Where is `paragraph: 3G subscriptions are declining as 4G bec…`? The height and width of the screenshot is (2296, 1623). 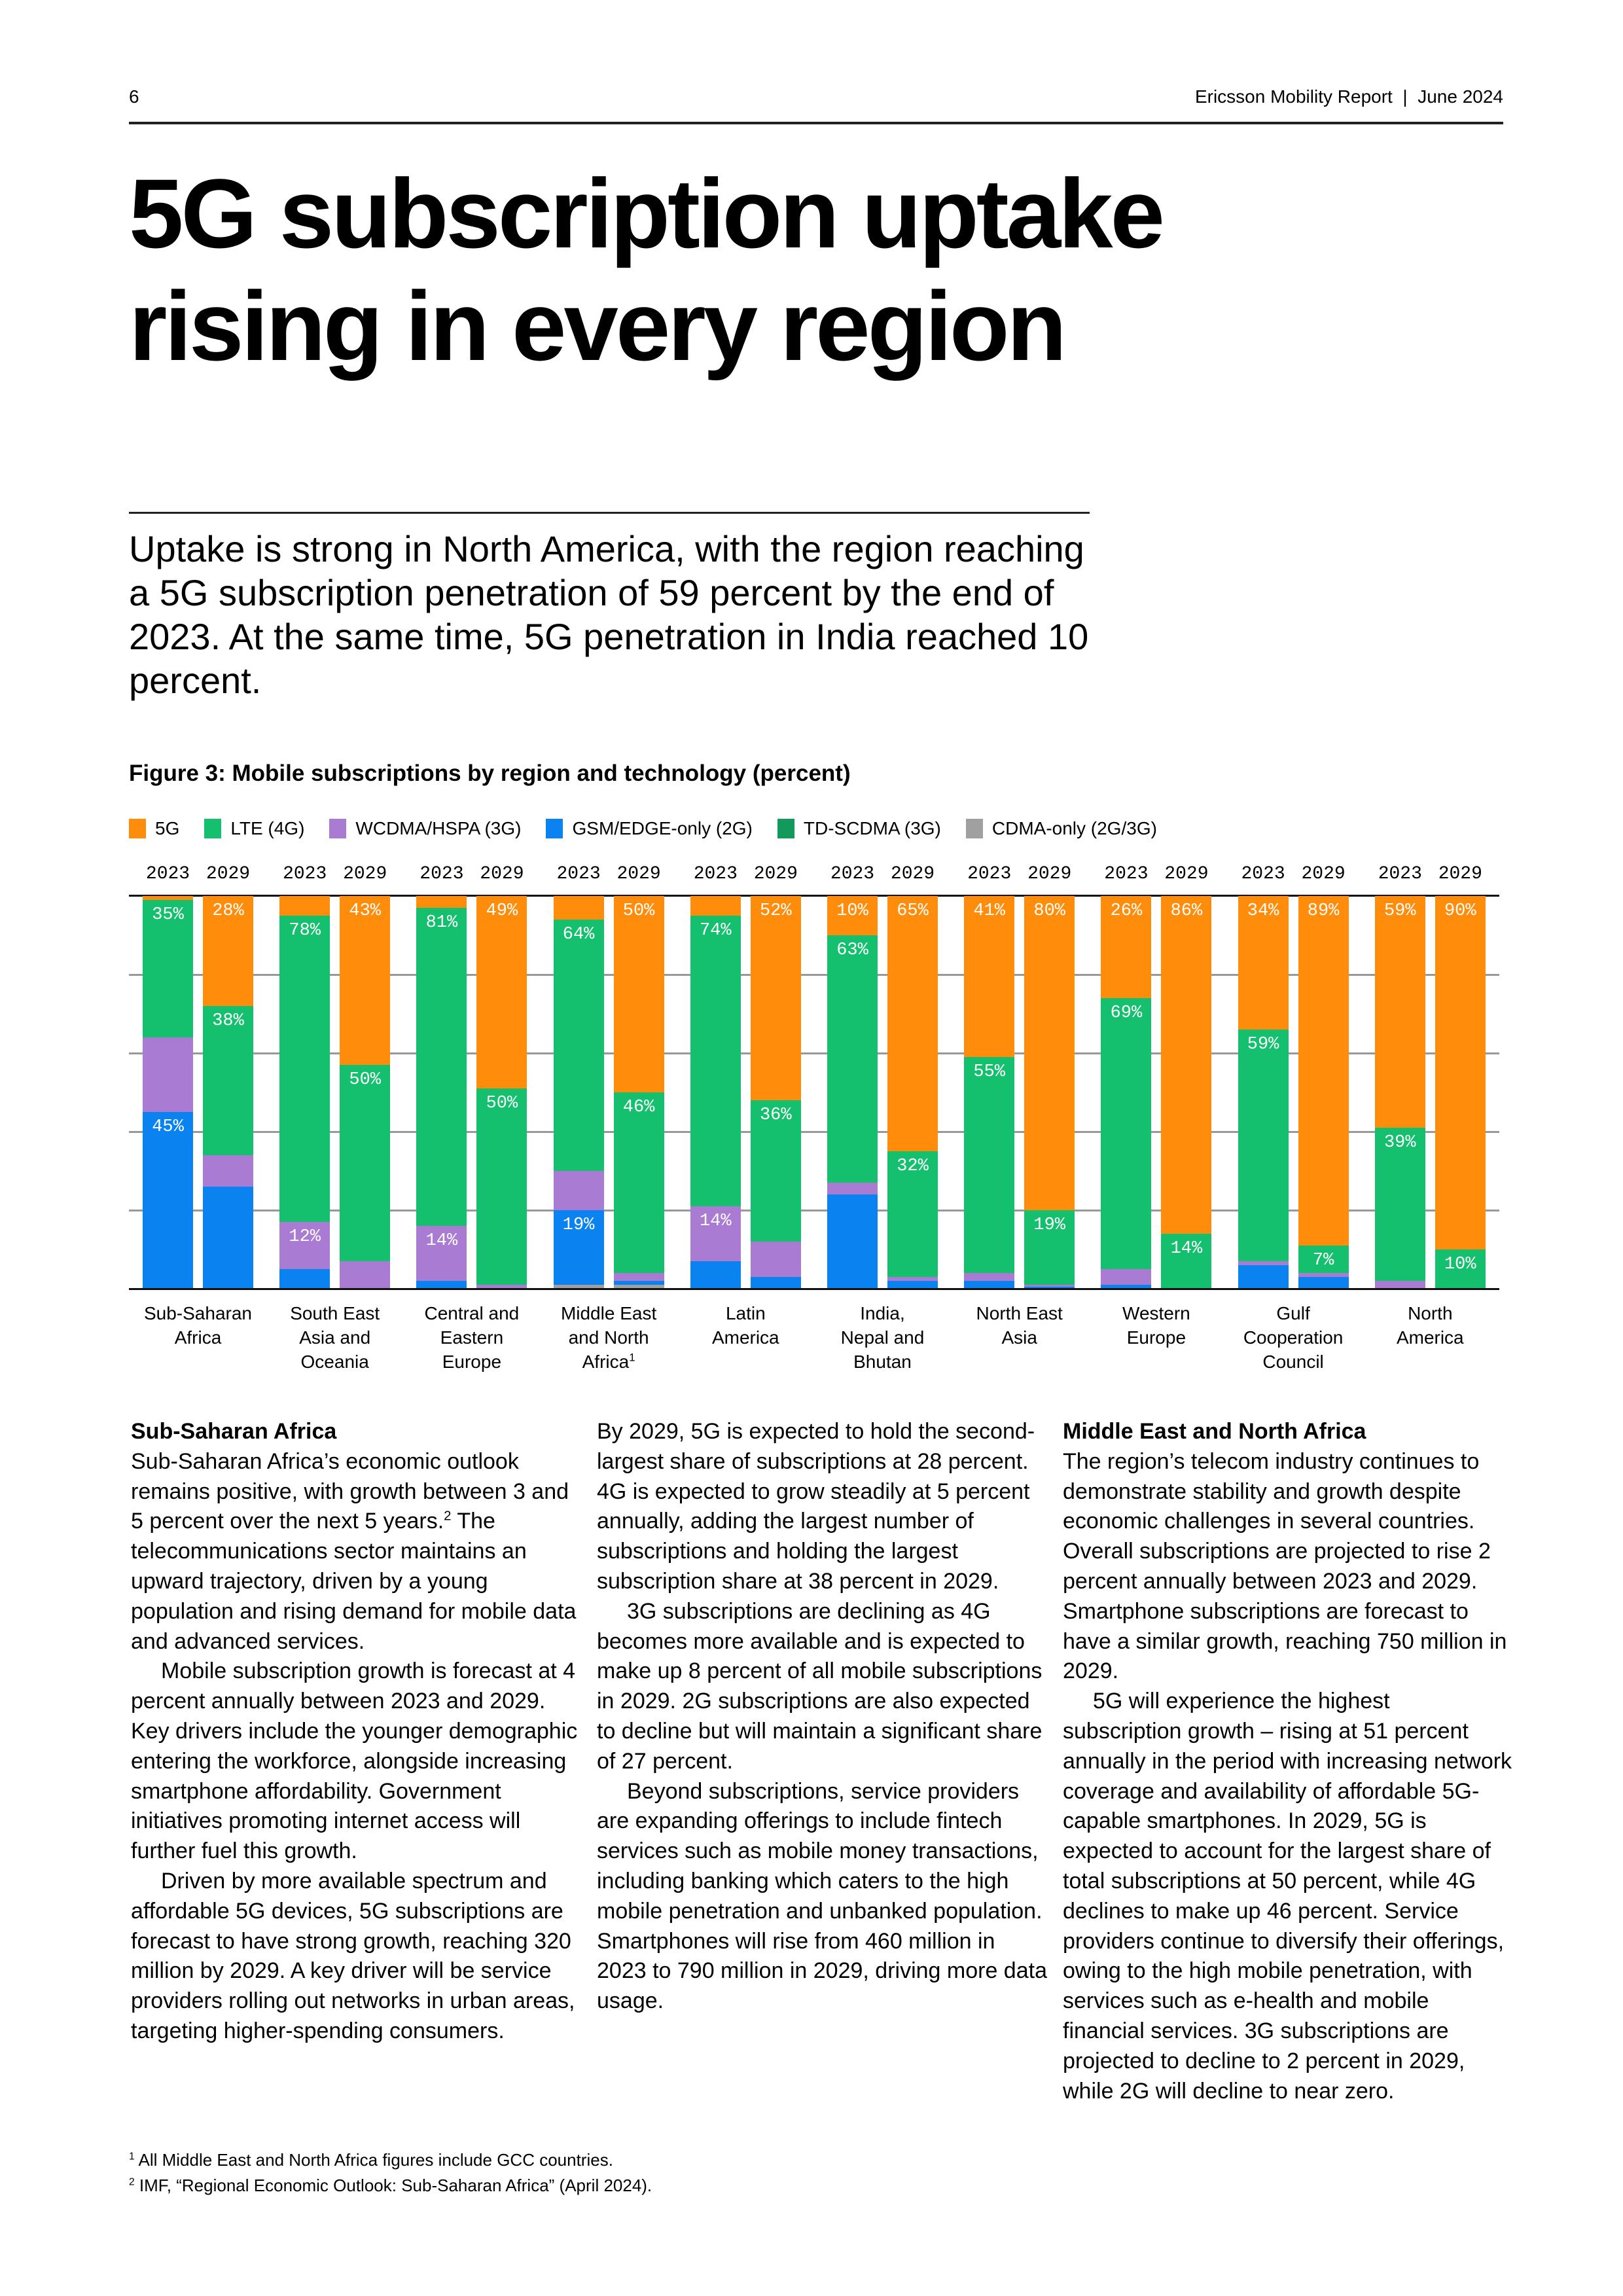 paragraph: 3G subscriptions are declining as 4G bec… is located at coordinates (820, 1686).